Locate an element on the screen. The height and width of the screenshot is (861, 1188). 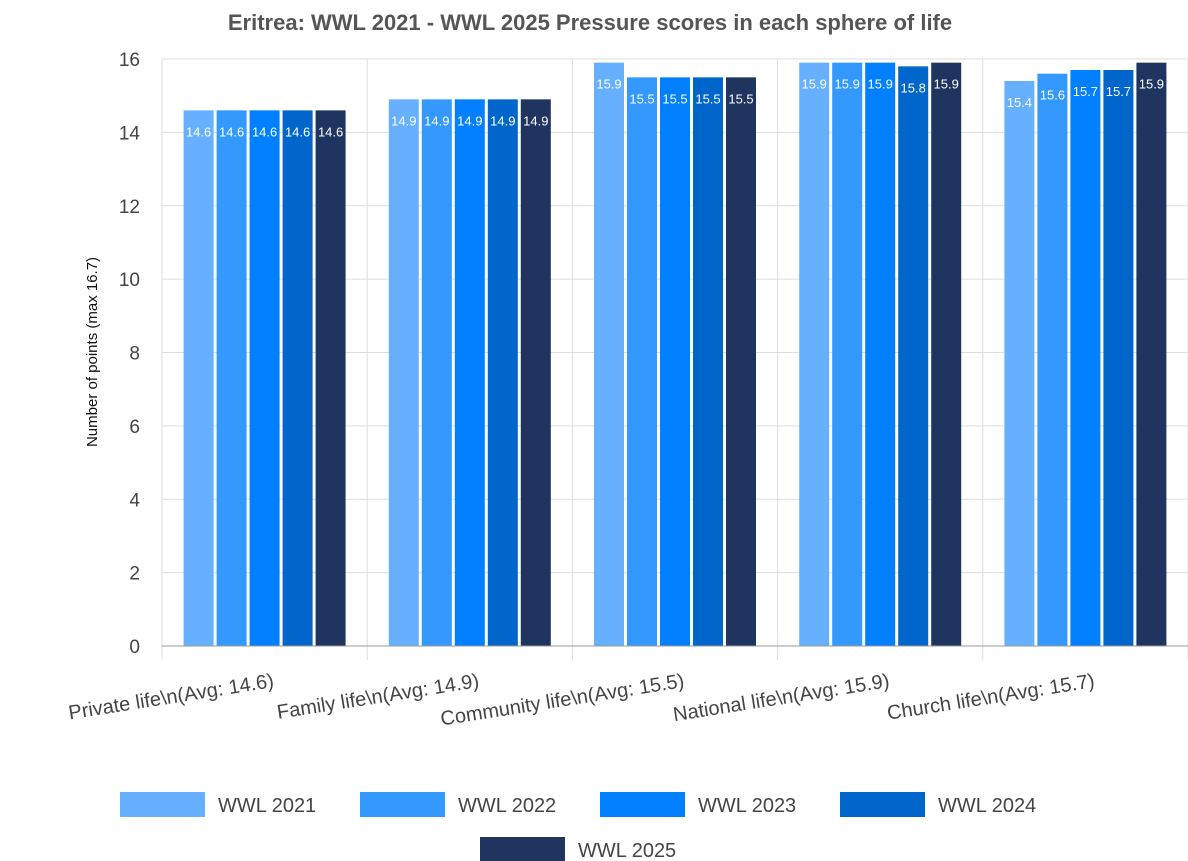
legend-item: WWL 2023 is located at coordinates (698, 804).